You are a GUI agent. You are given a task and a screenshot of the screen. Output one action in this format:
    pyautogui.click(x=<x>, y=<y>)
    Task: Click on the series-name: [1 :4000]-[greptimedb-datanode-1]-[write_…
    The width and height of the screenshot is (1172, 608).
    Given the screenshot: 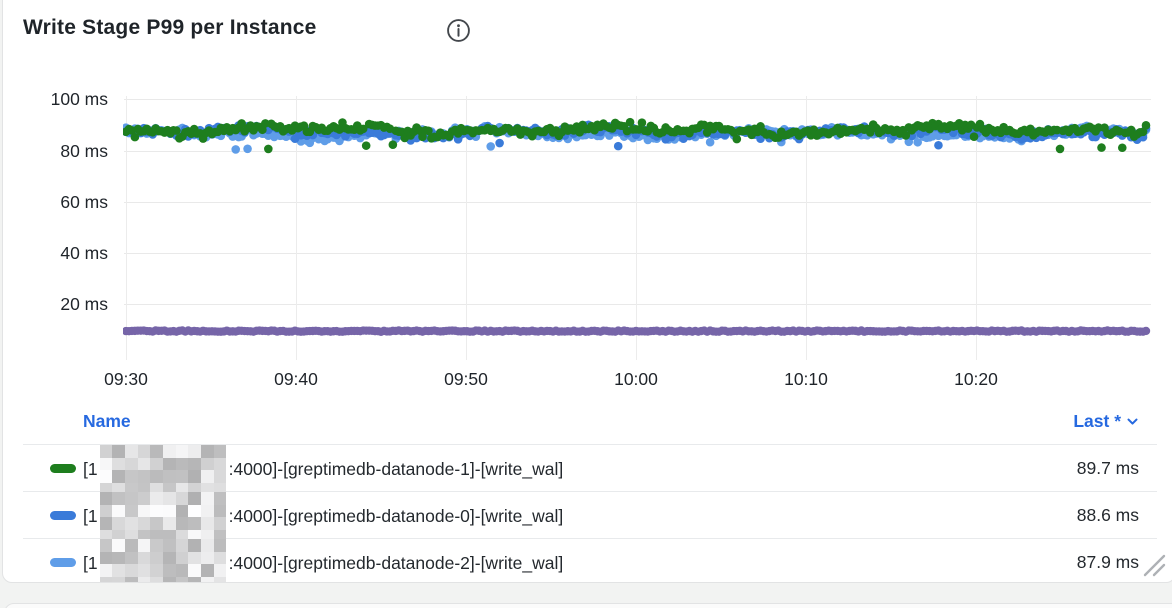 What is the action you would take?
    pyautogui.click(x=323, y=470)
    